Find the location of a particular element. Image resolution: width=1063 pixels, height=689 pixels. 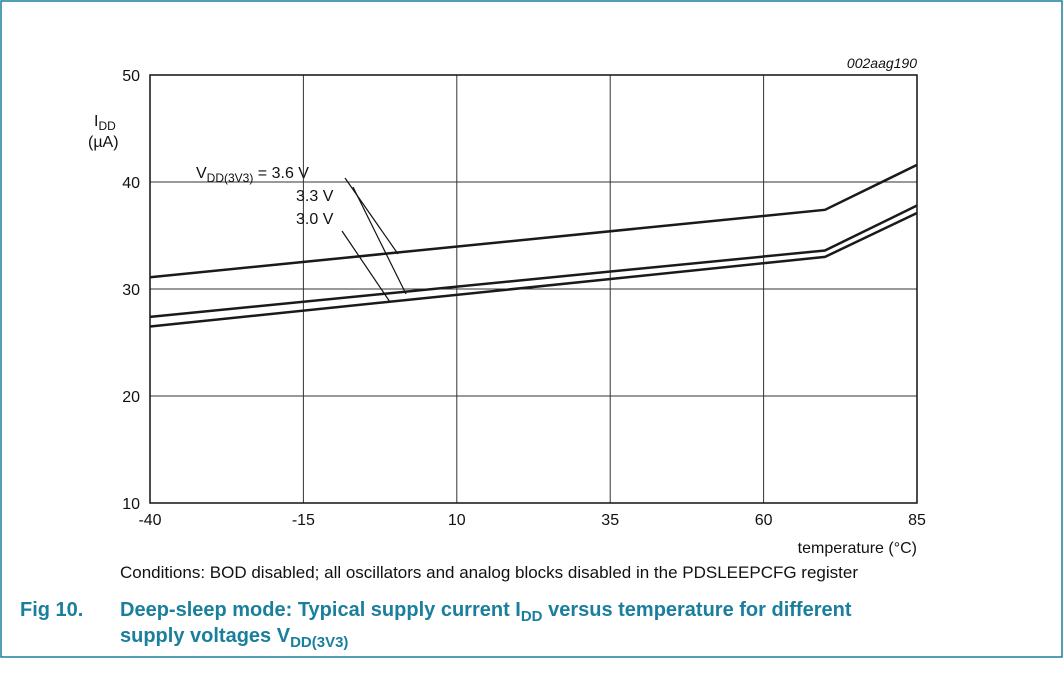

caption-label: Fig 10. is located at coordinates (51, 610).